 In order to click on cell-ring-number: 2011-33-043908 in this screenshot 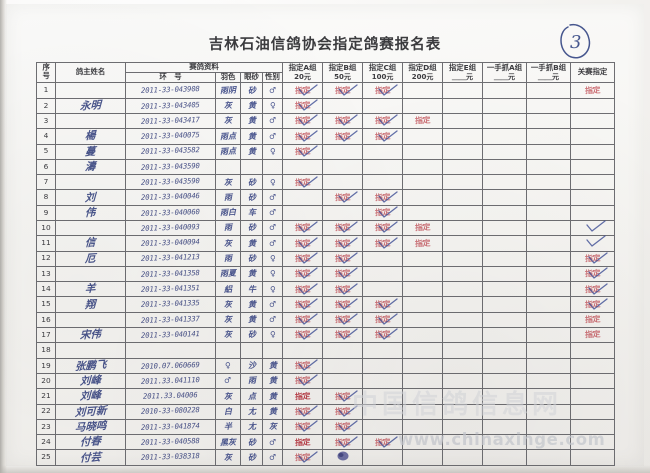, I will do `click(170, 90)`.